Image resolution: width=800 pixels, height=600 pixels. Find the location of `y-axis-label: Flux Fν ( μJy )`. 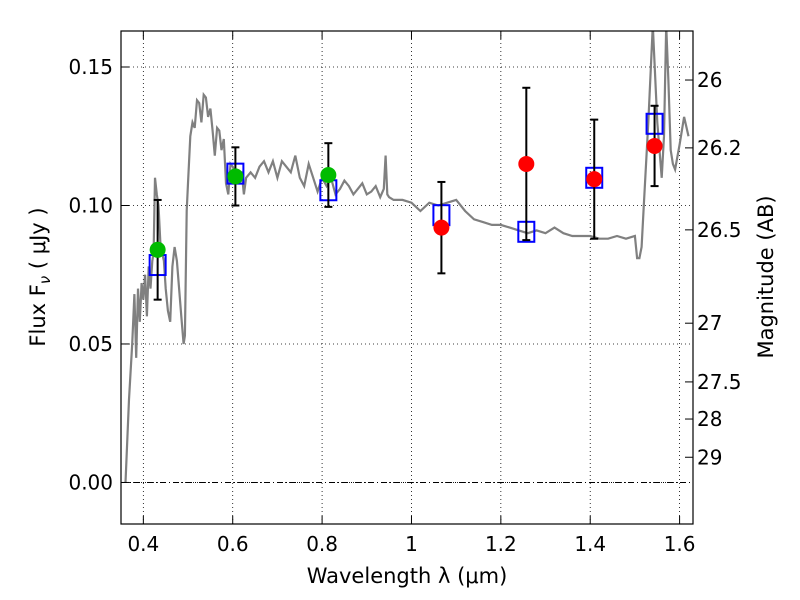

y-axis-label: Flux Fν ( μJy ) is located at coordinates (40, 276).